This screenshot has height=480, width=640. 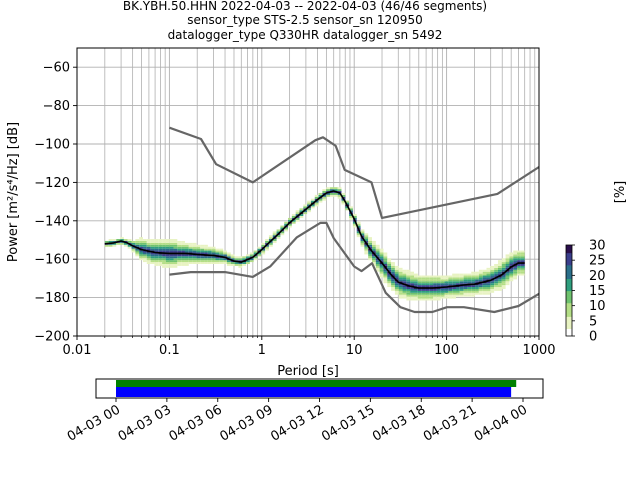 I want to click on y-axis-ticks: −60 −80 −100 −120 −140 −160 −180 −200, so click(x=55, y=203).